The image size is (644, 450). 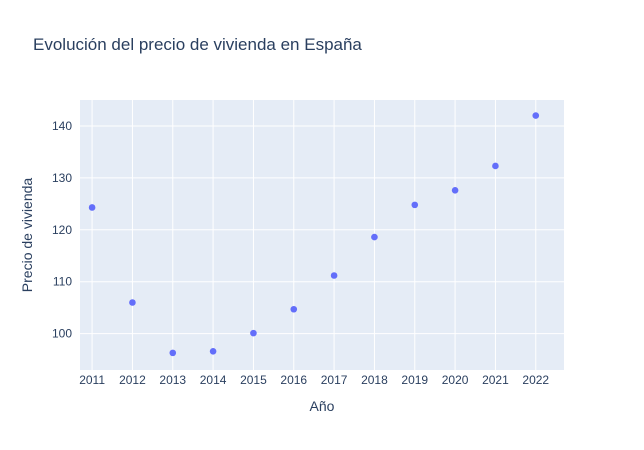 What do you see at coordinates (172, 380) in the screenshot?
I see `x-tick-label: 2013` at bounding box center [172, 380].